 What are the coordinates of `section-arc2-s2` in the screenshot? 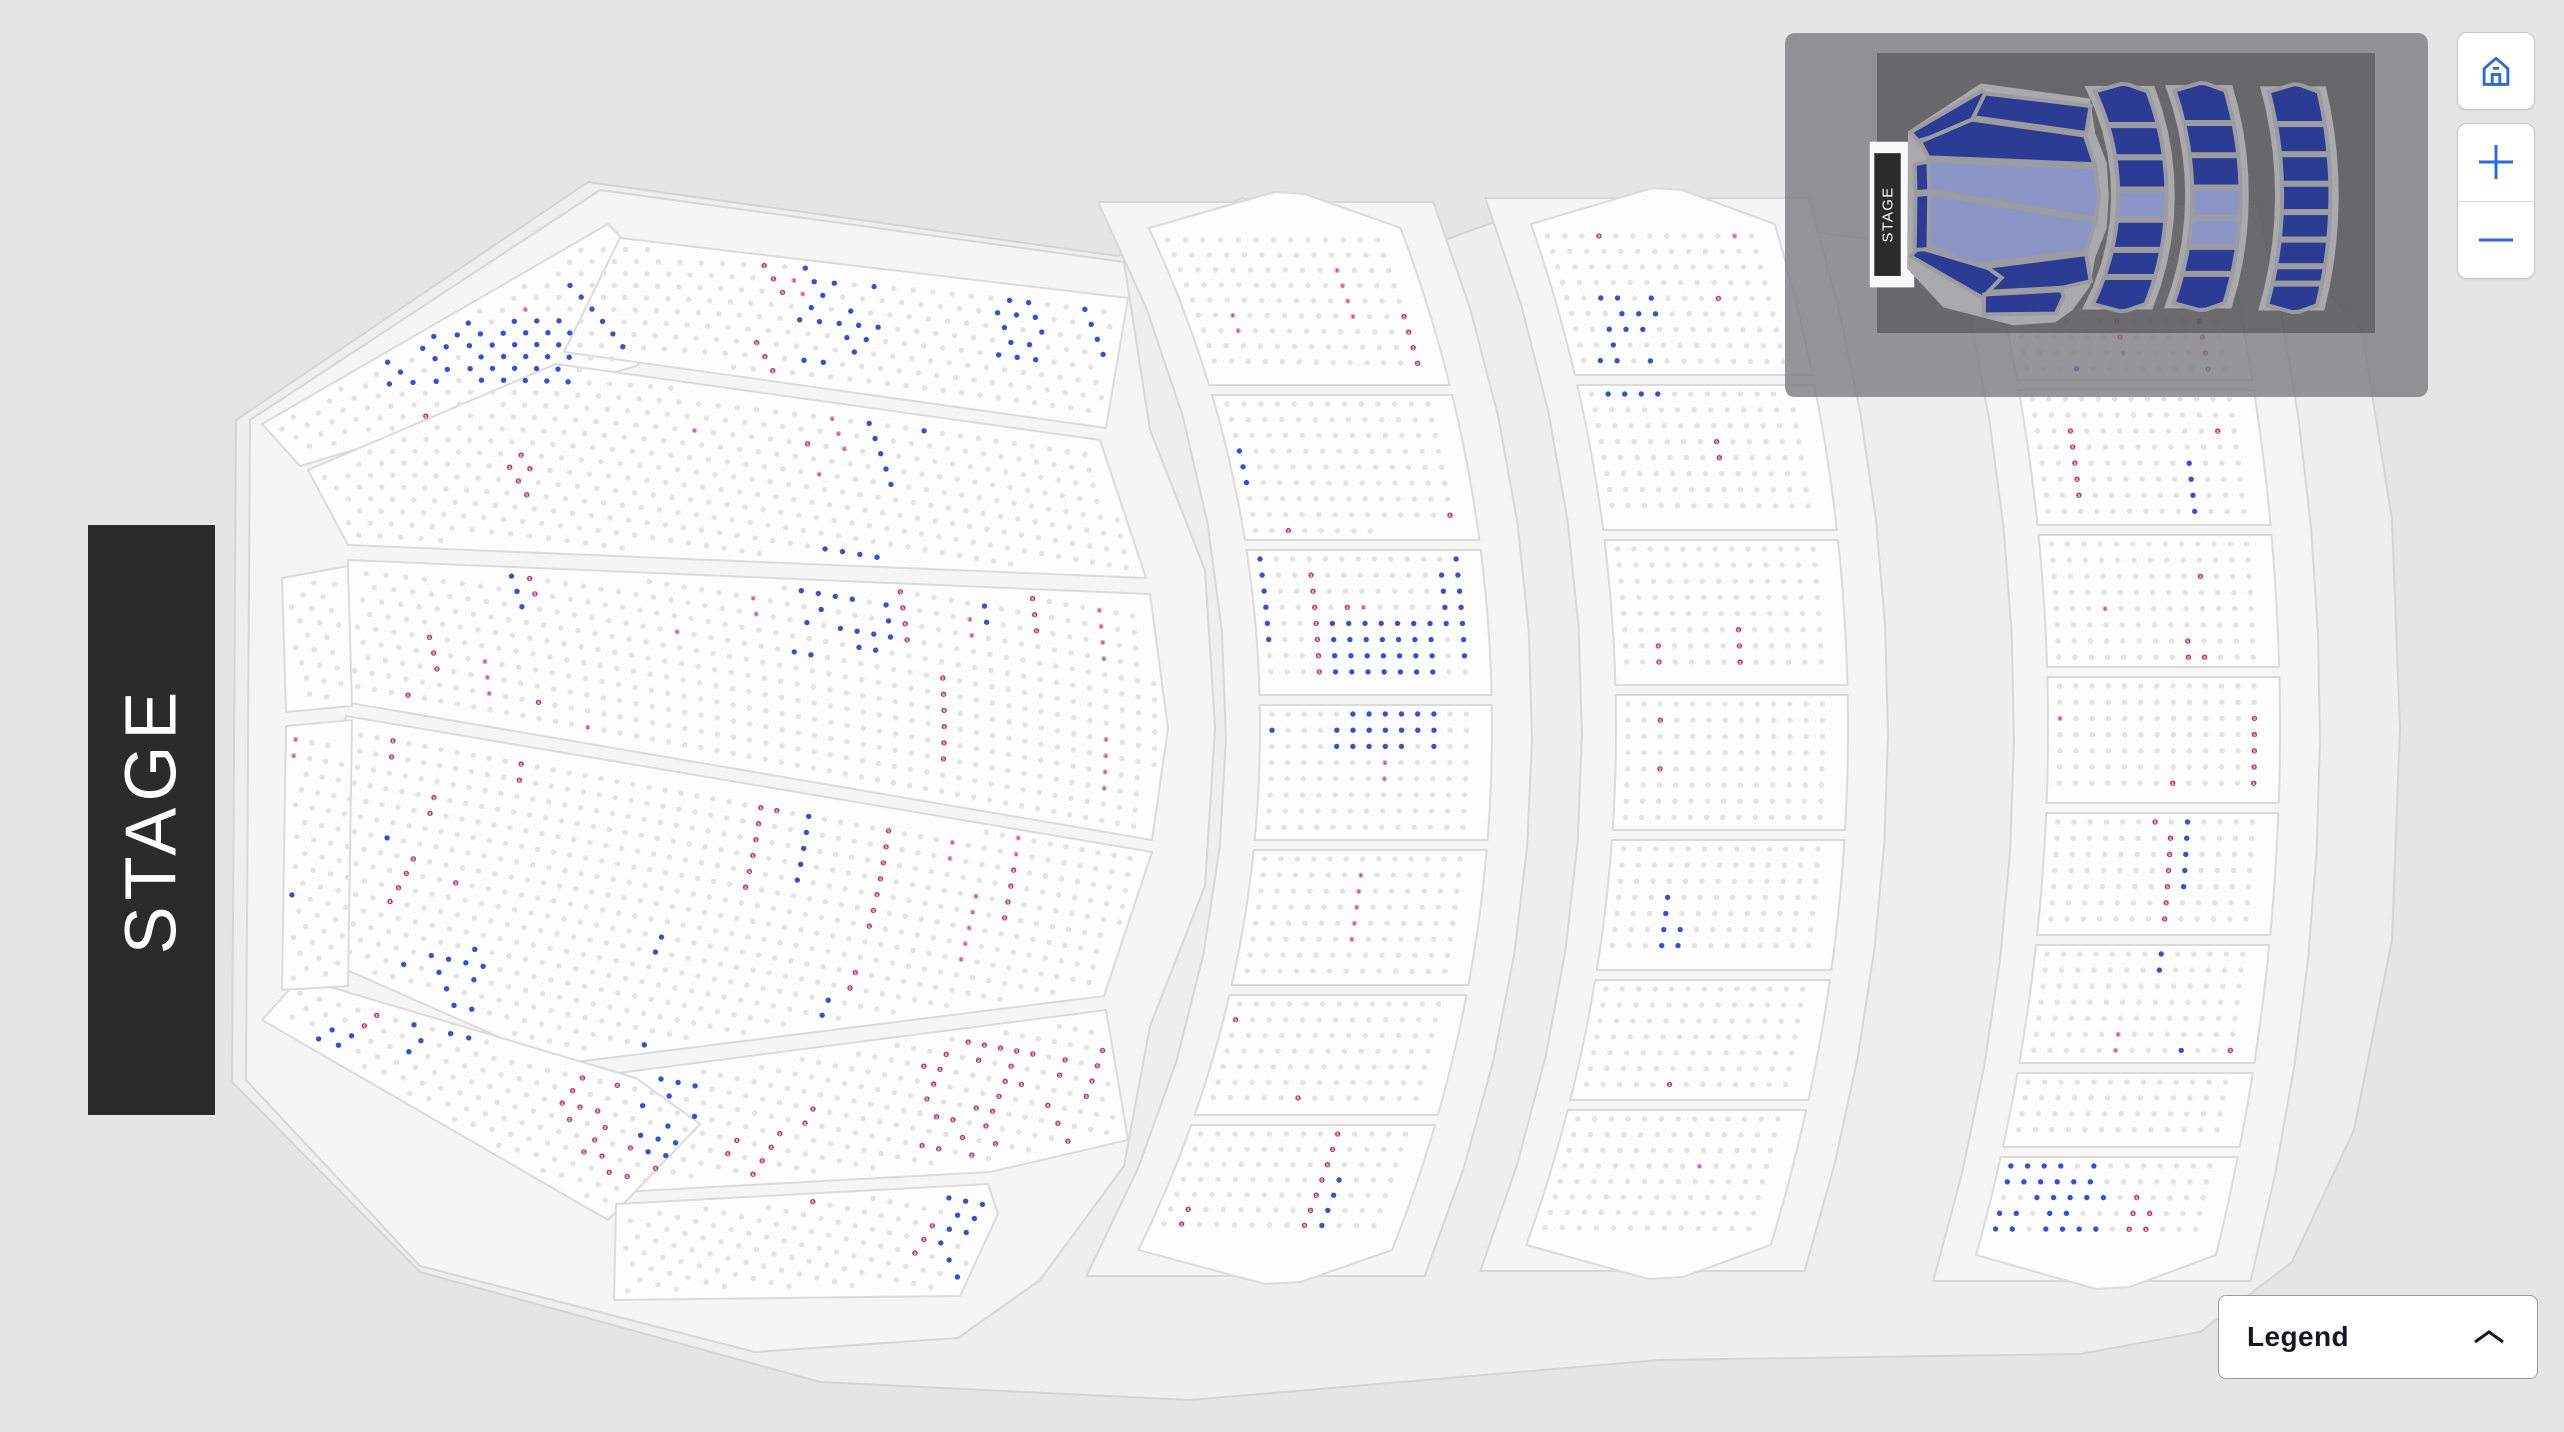 It's located at (1726, 612).